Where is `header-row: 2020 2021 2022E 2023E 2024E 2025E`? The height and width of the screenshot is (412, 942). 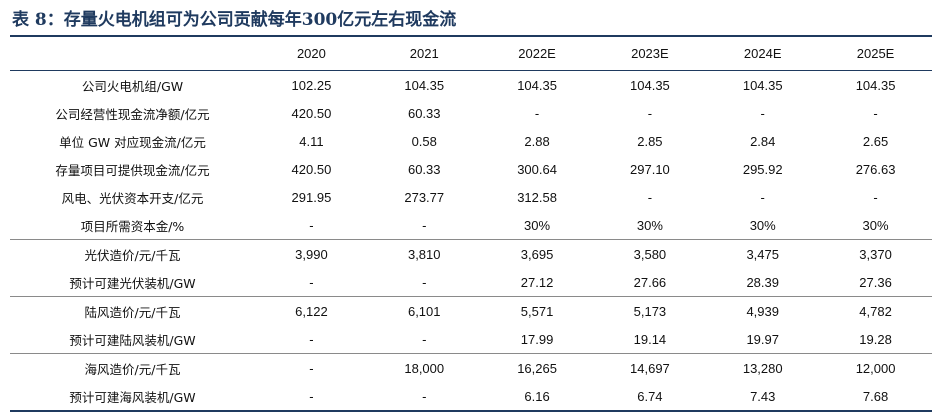
header-row: 2020 2021 2022E 2023E 2024E 2025E is located at coordinates (471, 54).